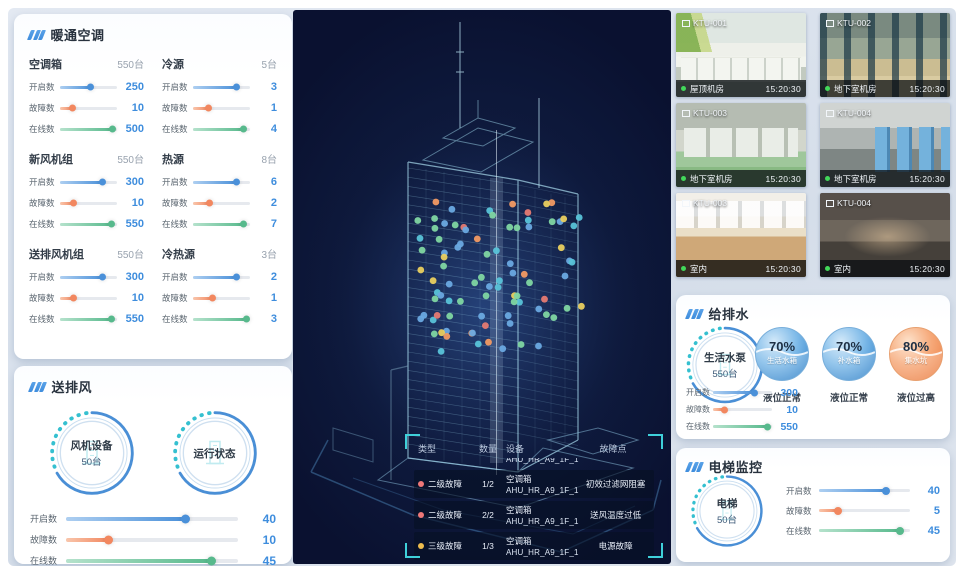 The height and width of the screenshot is (574, 964). I want to click on metric-value: 1, so click(273, 108).